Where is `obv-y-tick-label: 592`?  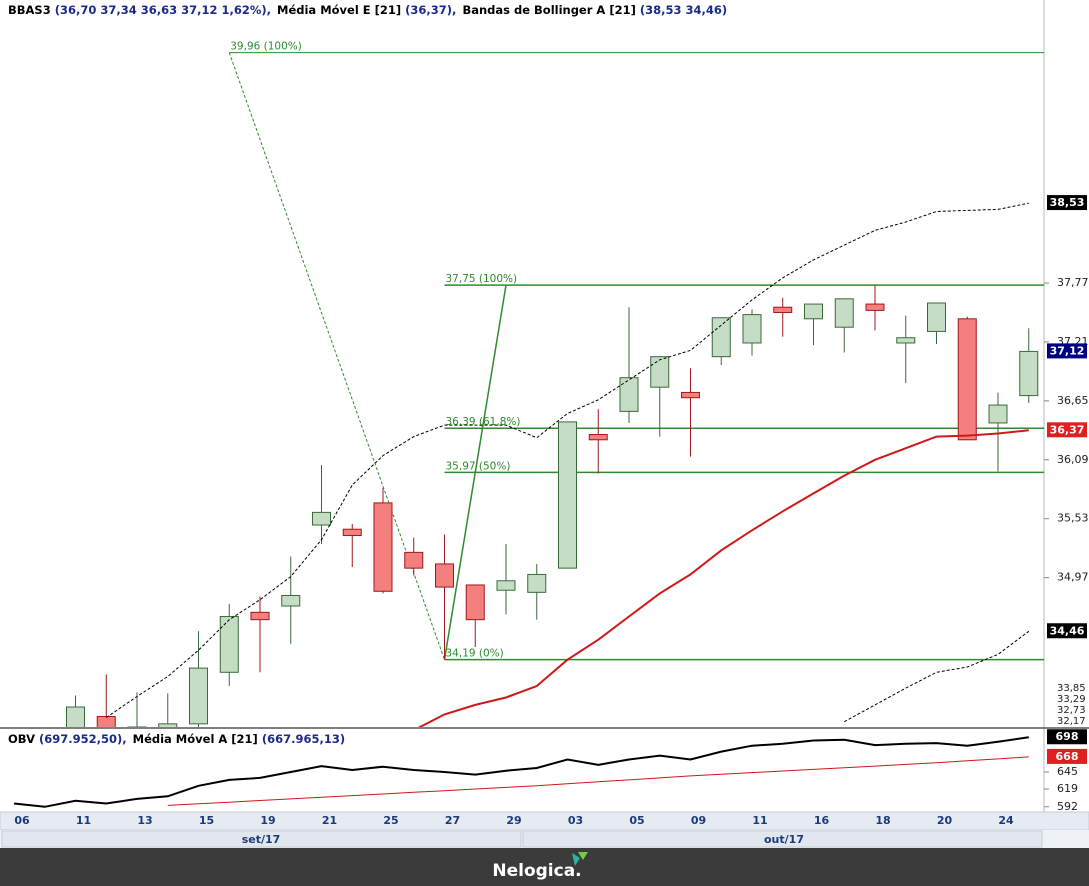
obv-y-tick-label: 592 is located at coordinates (1067, 806).